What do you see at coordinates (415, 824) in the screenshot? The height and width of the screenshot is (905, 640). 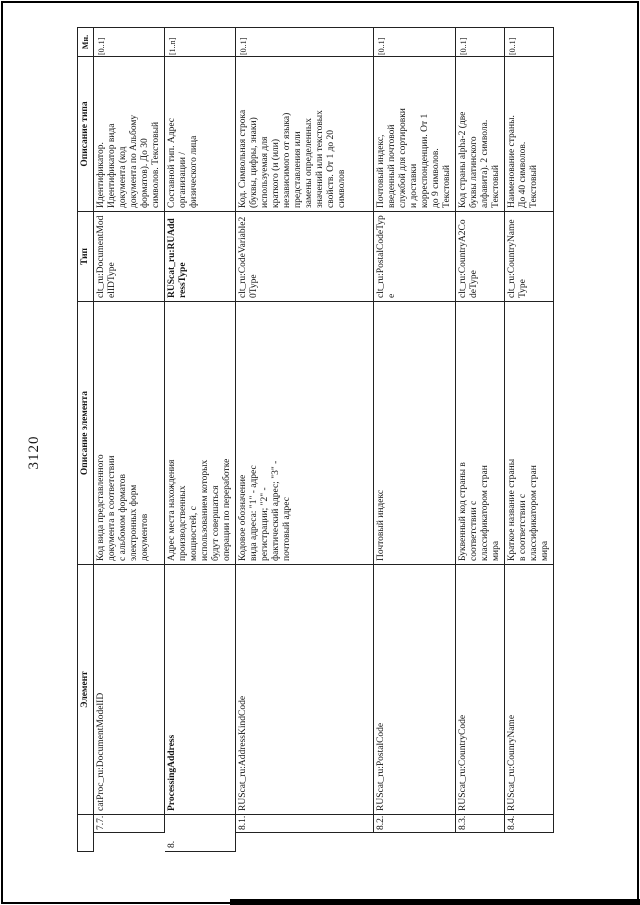 I see `cell-num: 8.2.` at bounding box center [415, 824].